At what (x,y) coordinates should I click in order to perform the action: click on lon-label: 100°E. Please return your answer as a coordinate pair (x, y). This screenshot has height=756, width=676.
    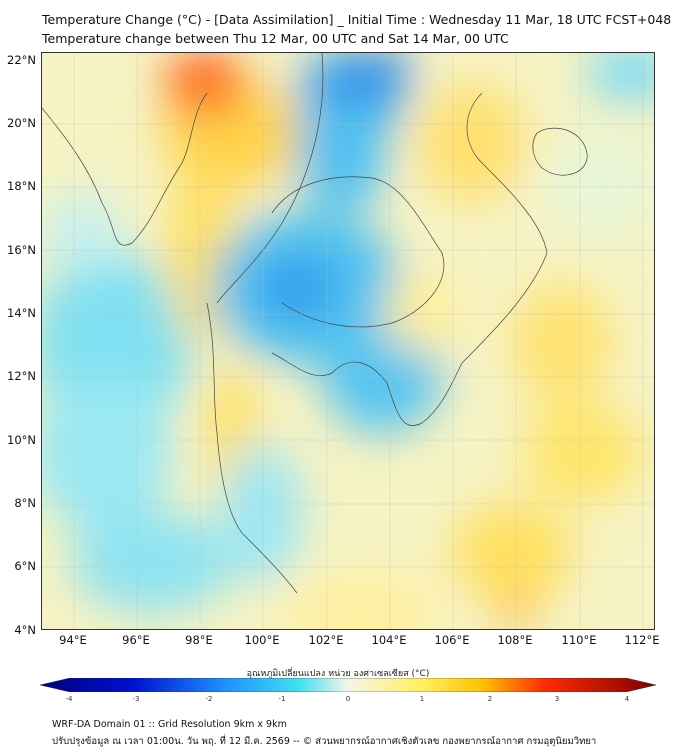
    Looking at the image, I should click on (262, 640).